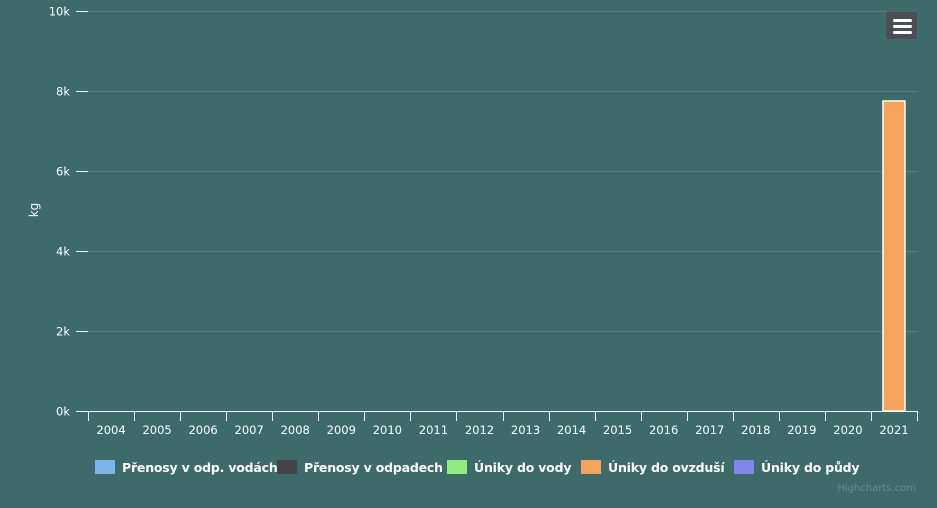 This screenshot has height=508, width=937. What do you see at coordinates (63, 92) in the screenshot?
I see `y-tick-label: 8k` at bounding box center [63, 92].